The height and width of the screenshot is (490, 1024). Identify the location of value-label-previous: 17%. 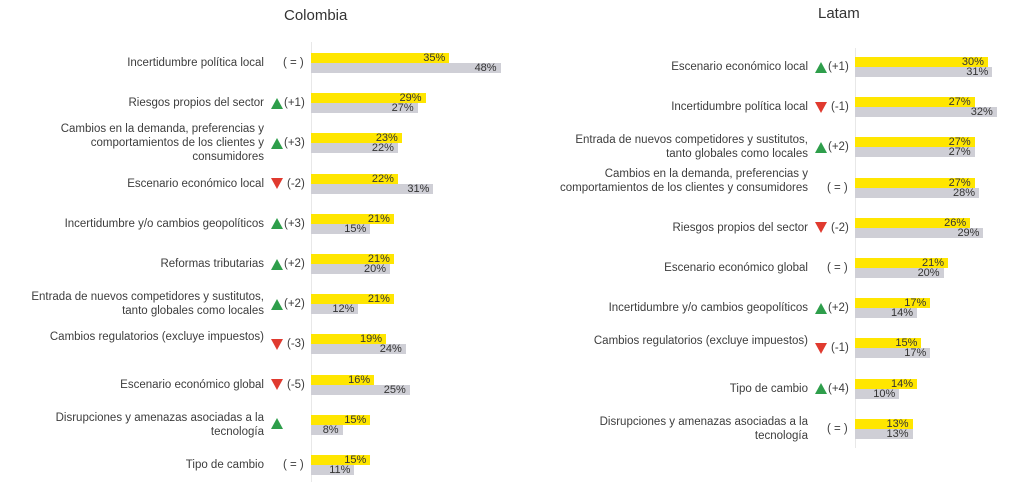
(915, 353).